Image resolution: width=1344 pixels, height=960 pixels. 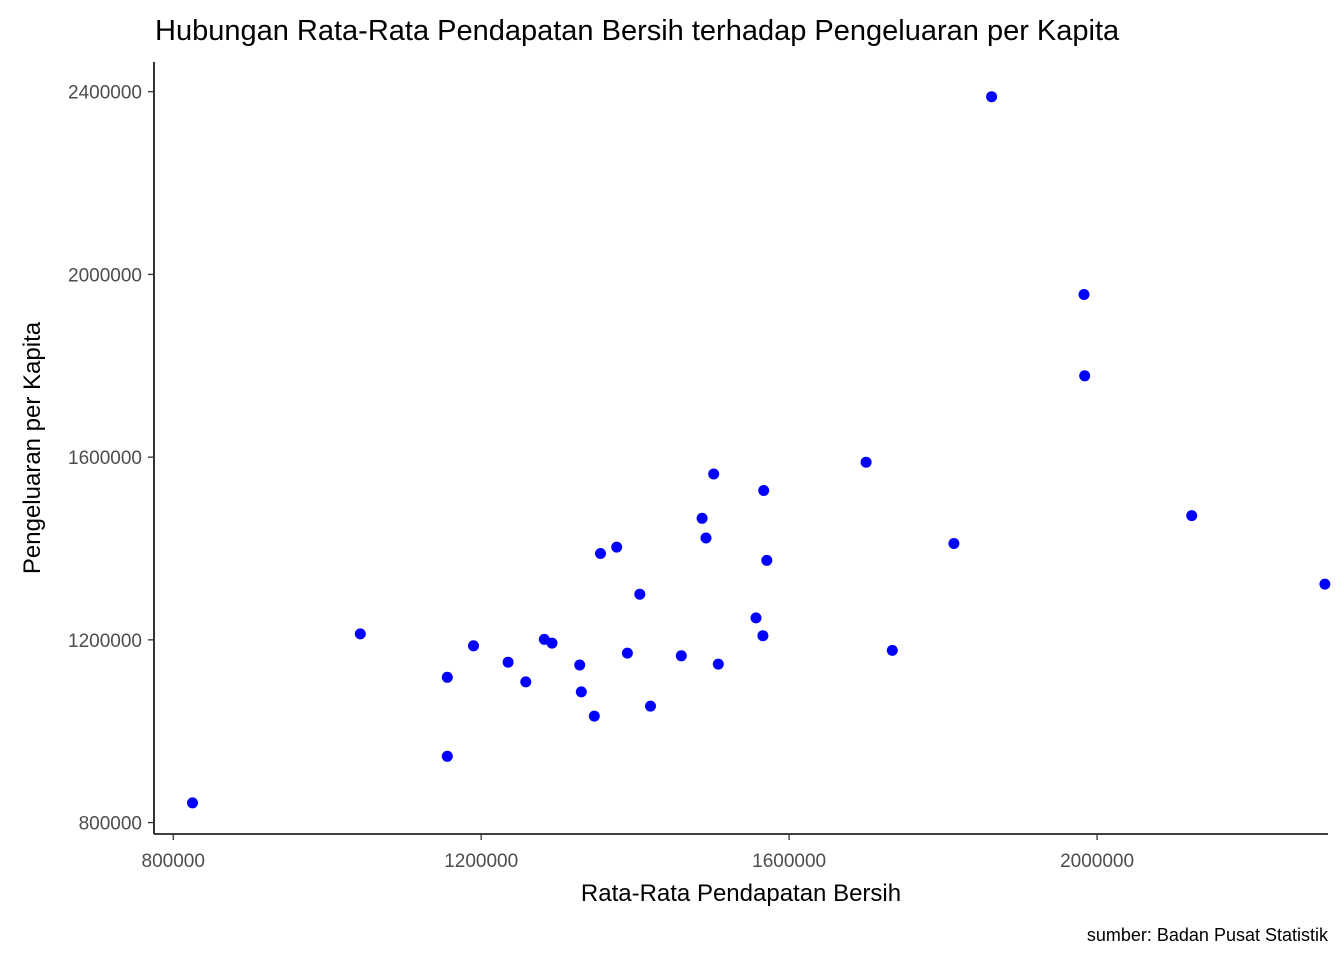 I want to click on x-tick-label-3: 1600000, so click(x=789, y=861).